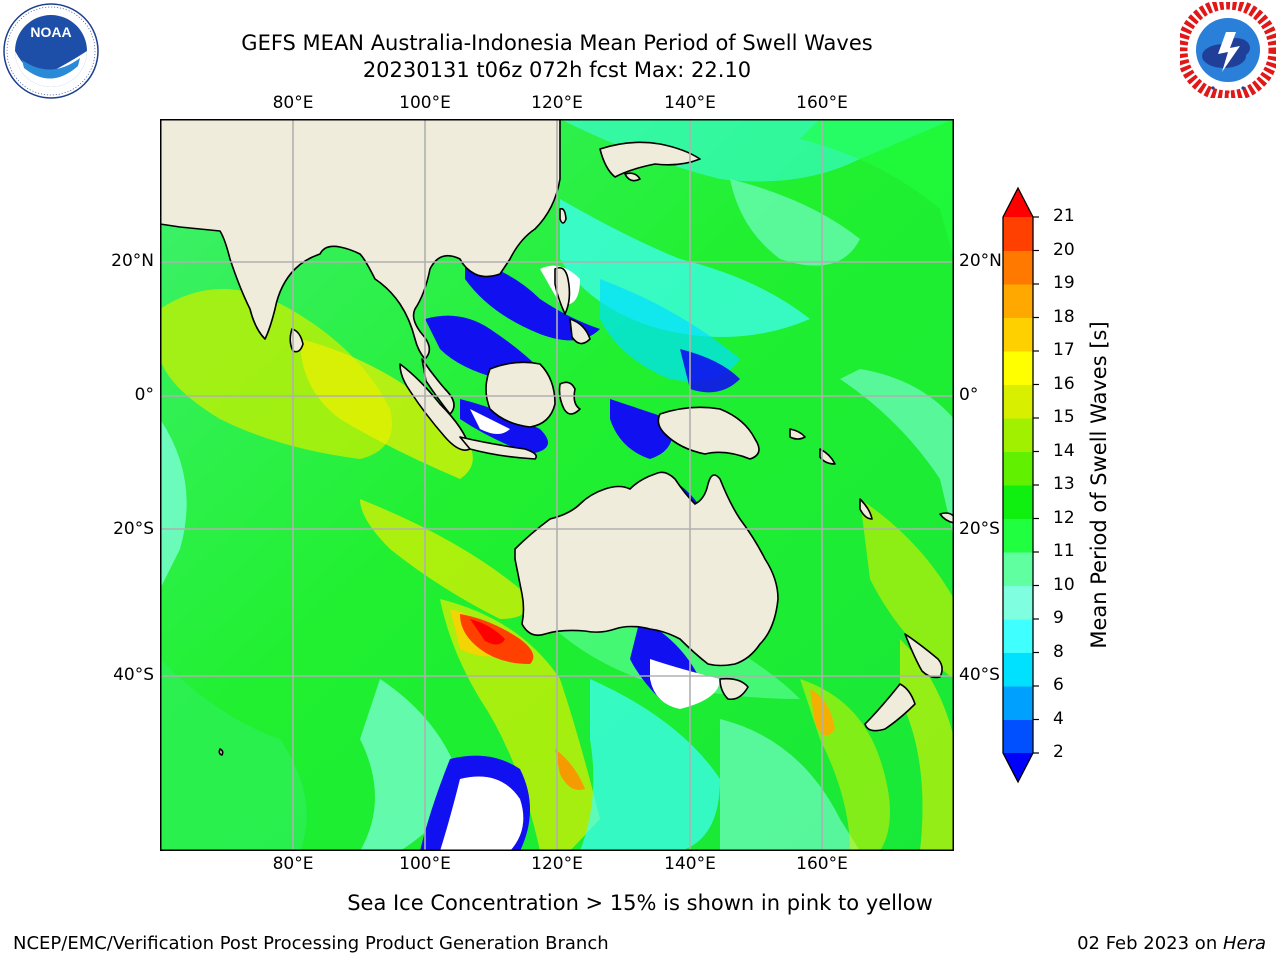  What do you see at coordinates (1064, 484) in the screenshot?
I see `colorbar-tick-label: 13` at bounding box center [1064, 484].